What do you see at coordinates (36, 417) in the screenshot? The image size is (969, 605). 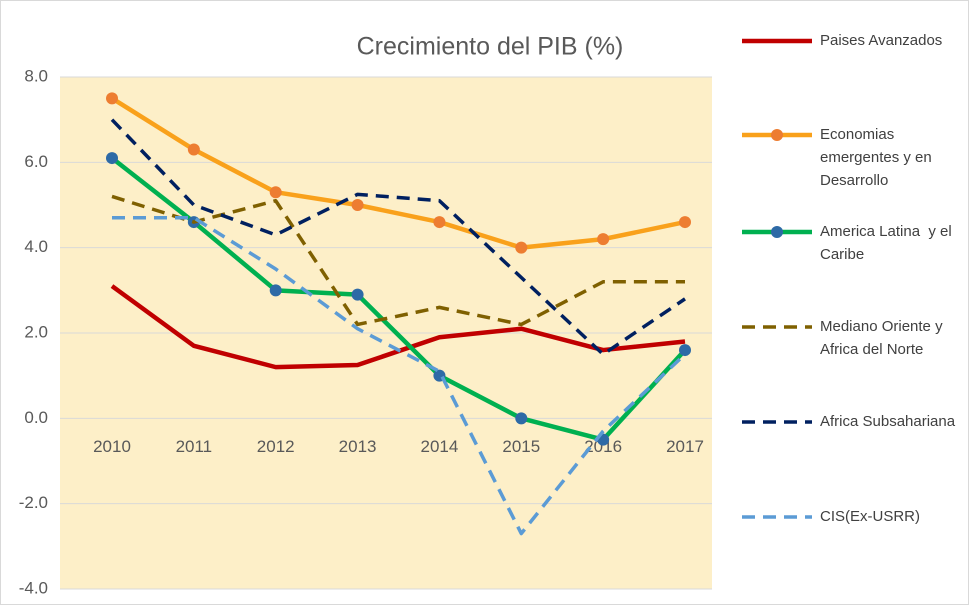 I see `y-tick-label: 0.0` at bounding box center [36, 417].